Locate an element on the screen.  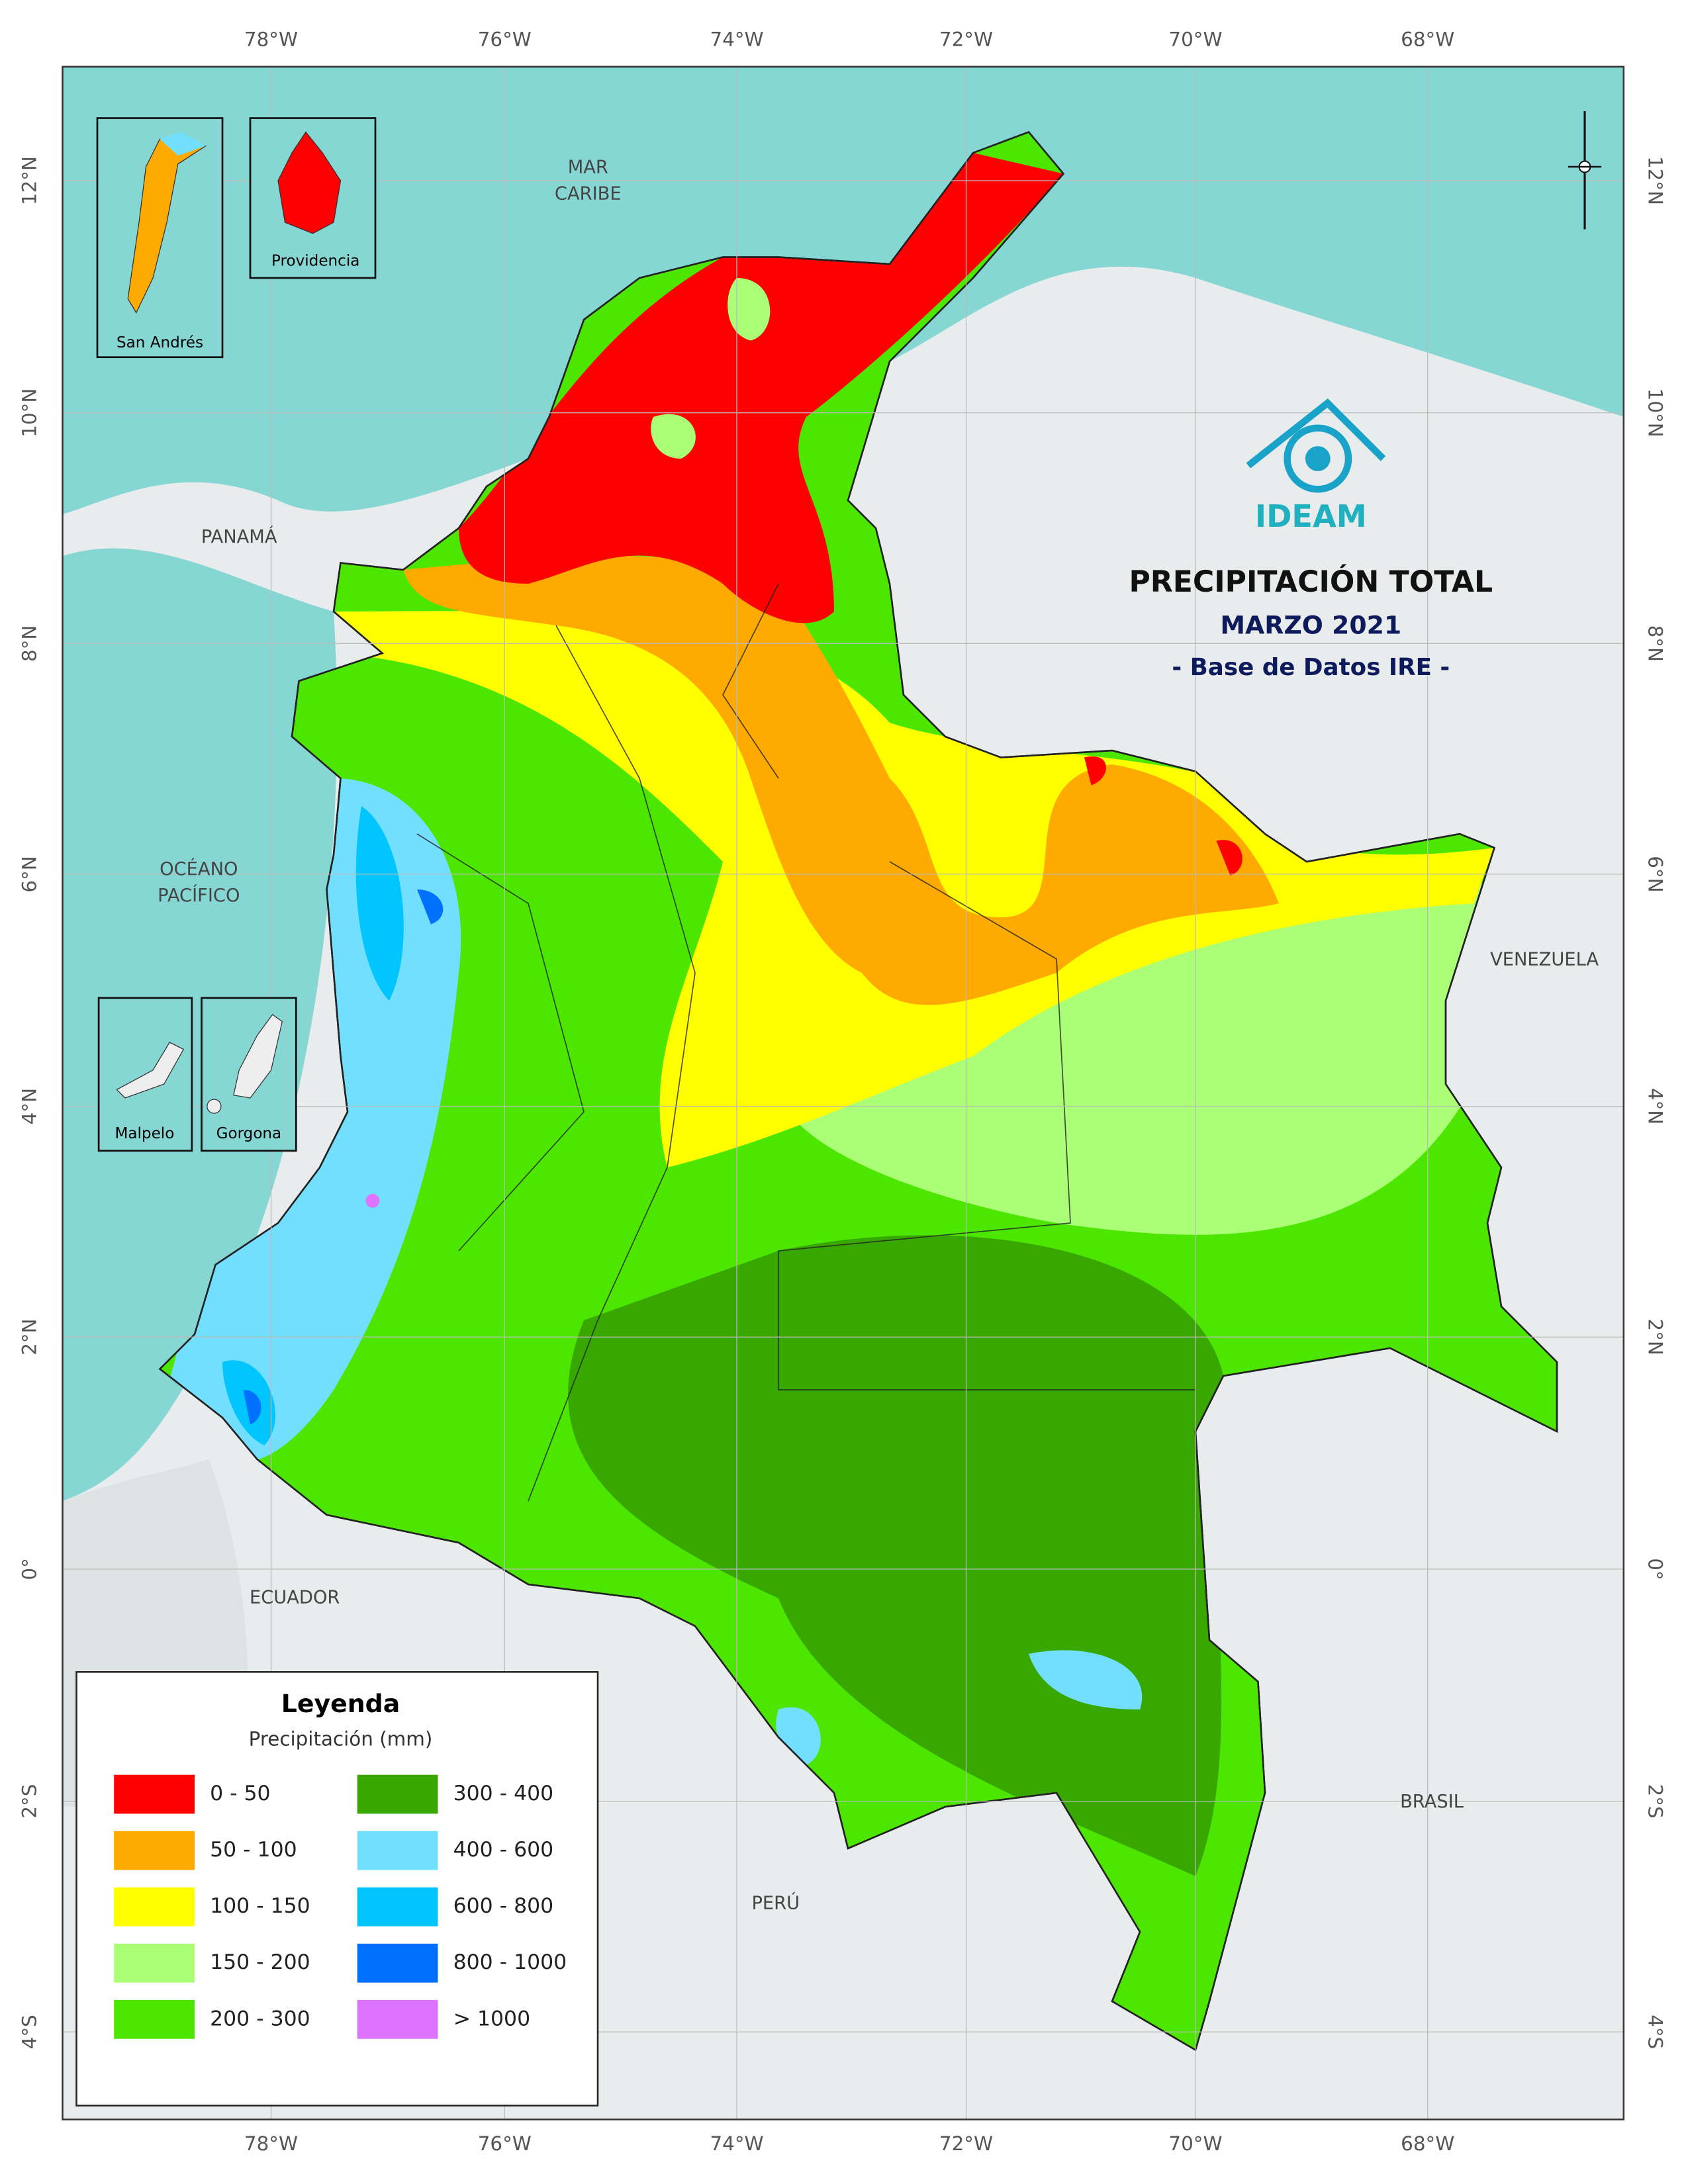
place-label: OCÉANO is located at coordinates (199, 869).